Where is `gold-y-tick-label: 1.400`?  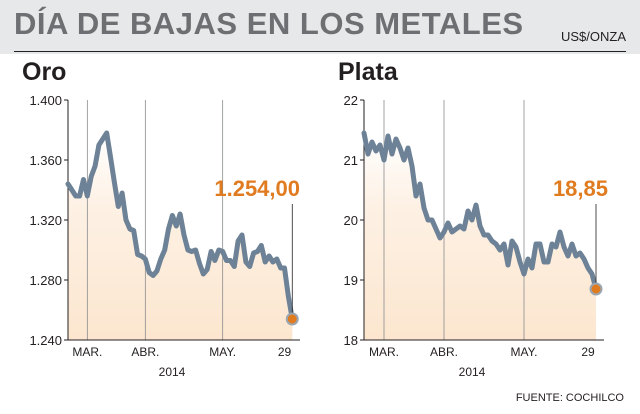
gold-y-tick-label: 1.400 is located at coordinates (45, 100).